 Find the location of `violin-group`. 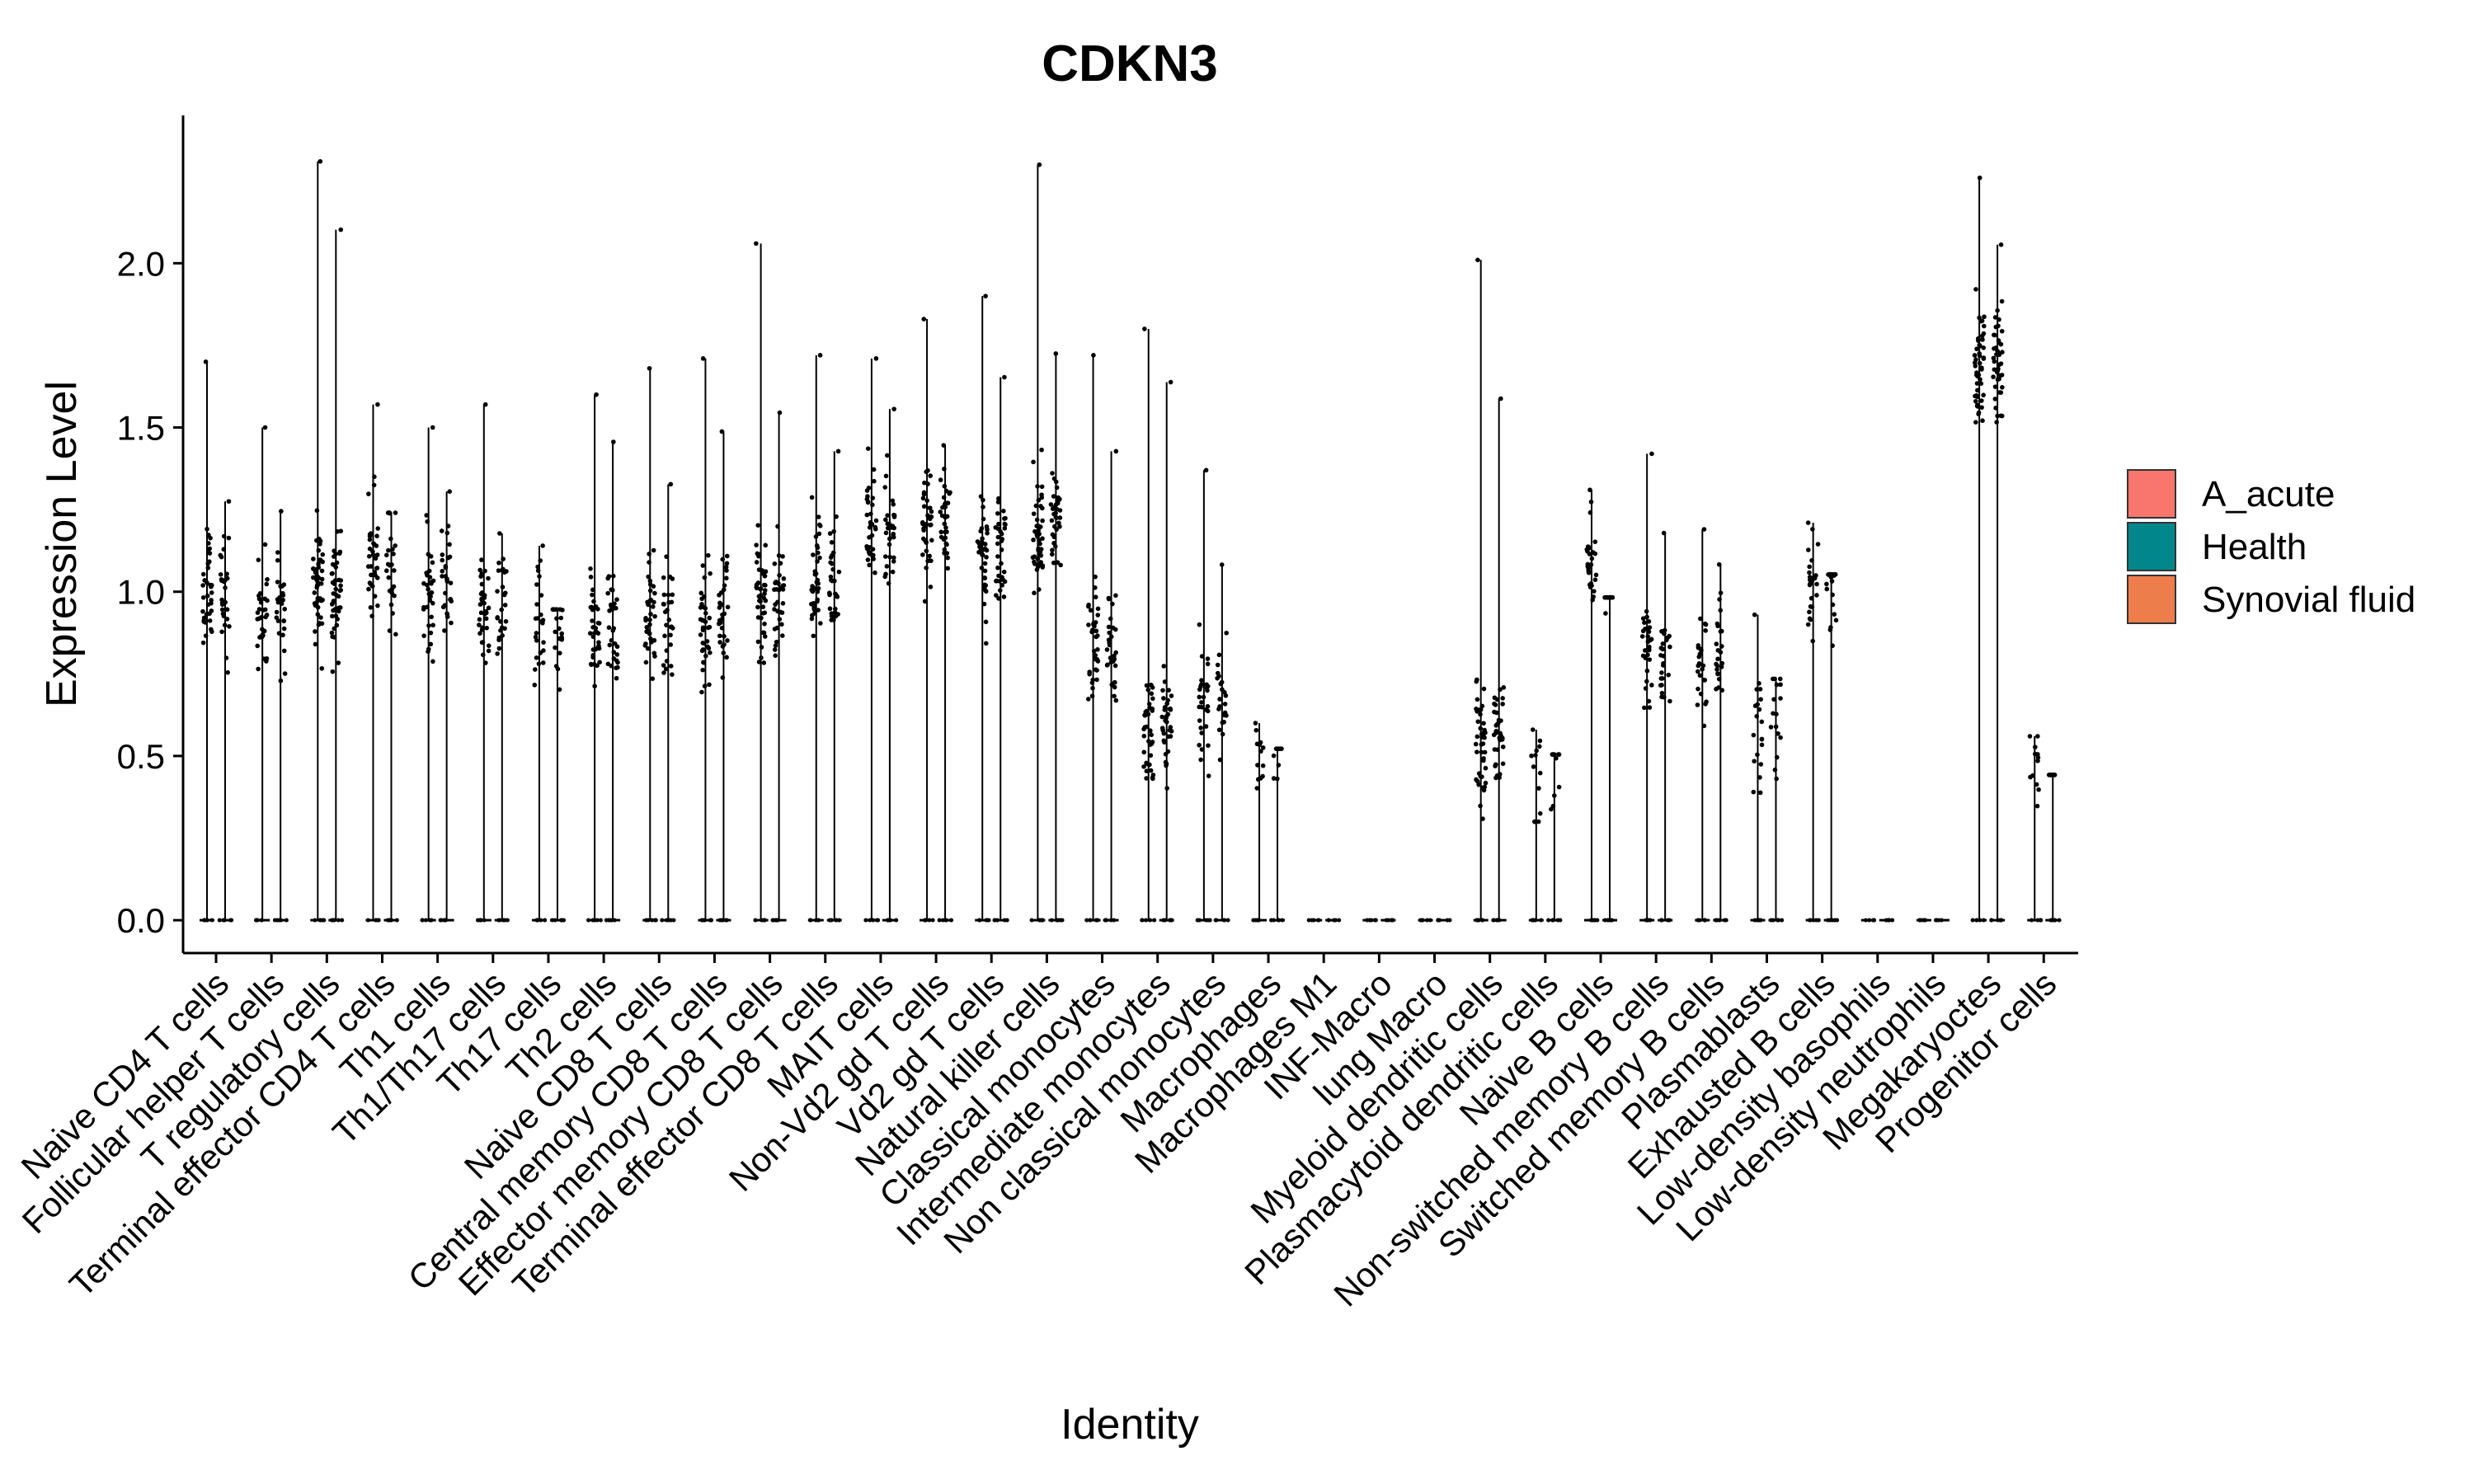

violin-group is located at coordinates (1600, 705).